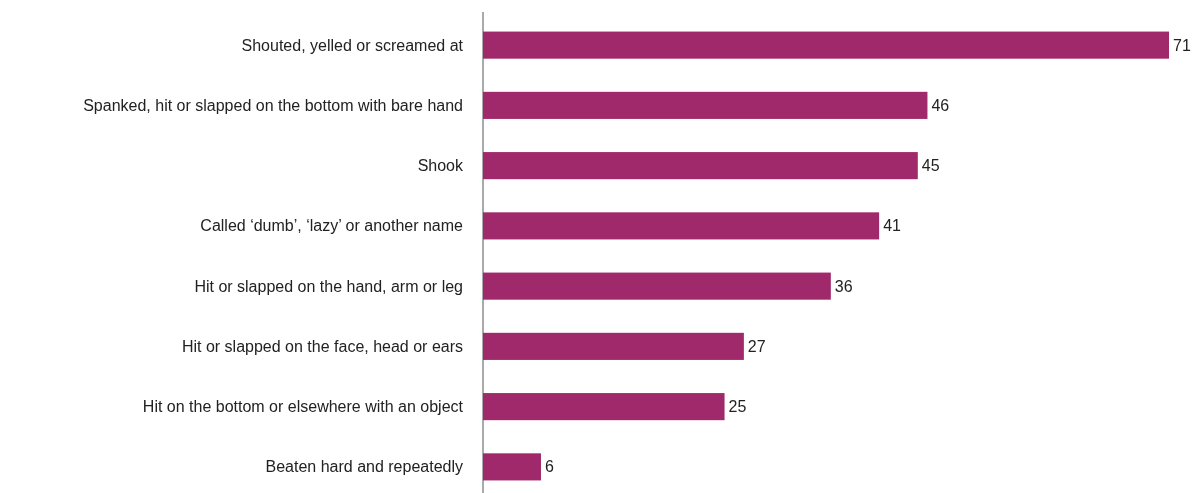 The image size is (1193, 493). What do you see at coordinates (549, 467) in the screenshot?
I see `data-label: 6` at bounding box center [549, 467].